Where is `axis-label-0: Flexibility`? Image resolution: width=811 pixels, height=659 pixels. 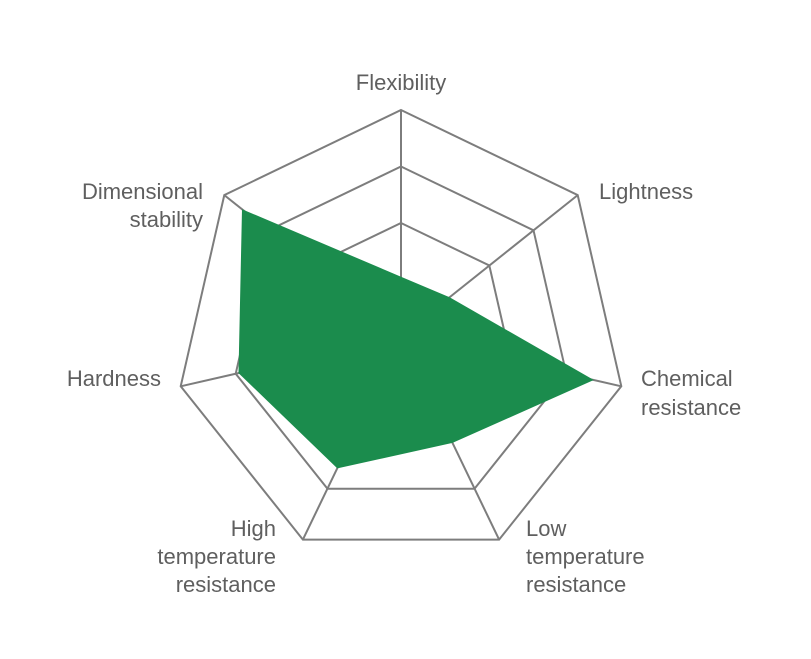
axis-label-0: Flexibility is located at coordinates (401, 82).